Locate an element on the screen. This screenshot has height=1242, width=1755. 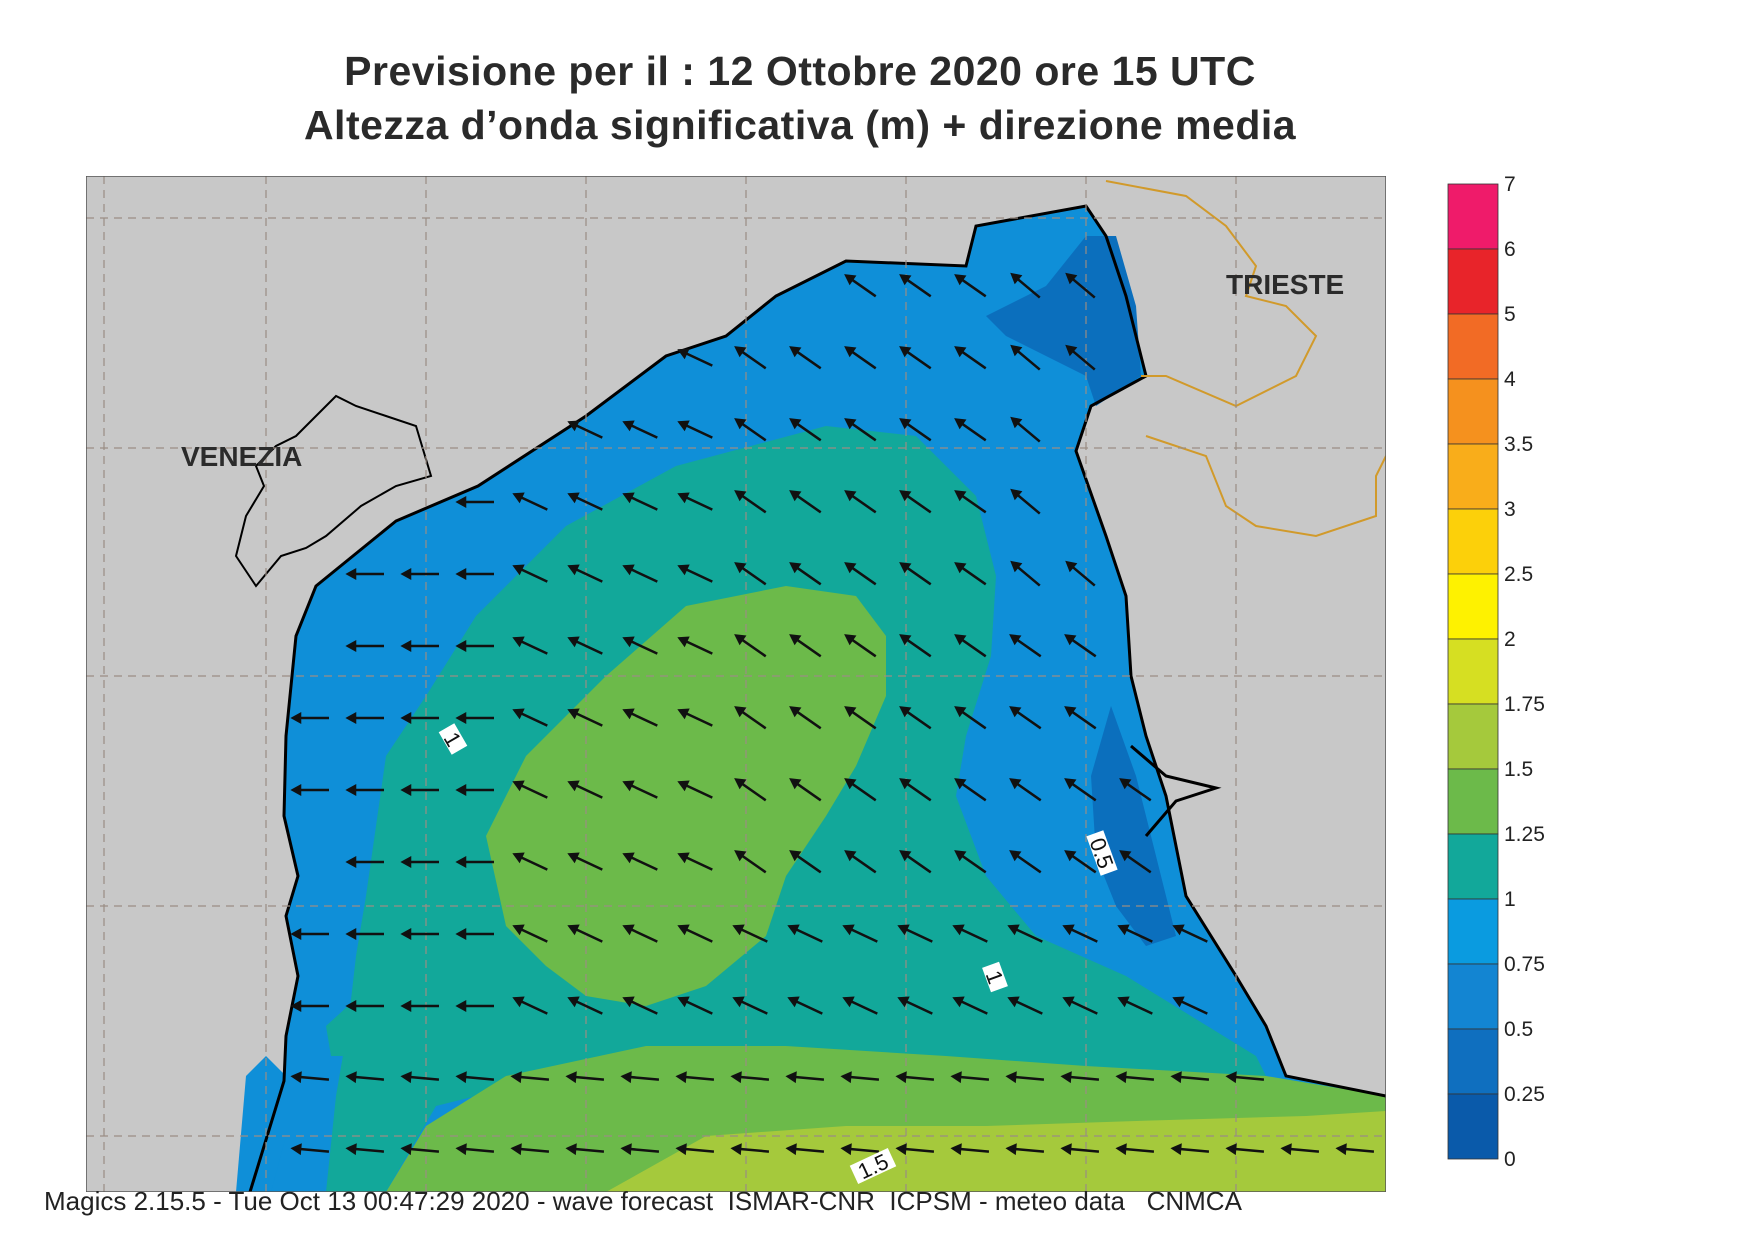
legend-label: 0 is located at coordinates (1510, 1159).